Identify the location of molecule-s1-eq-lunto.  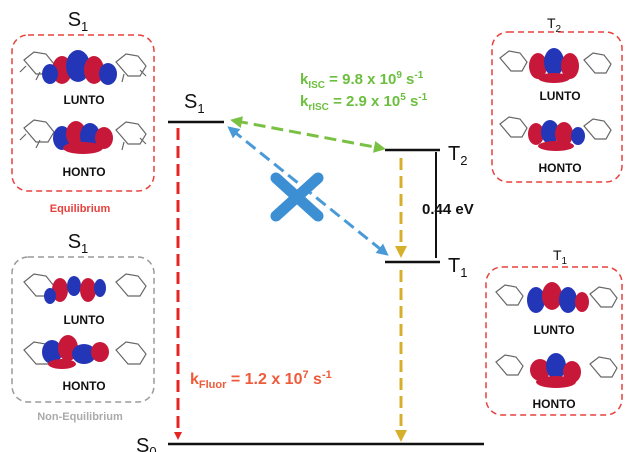
(83, 67).